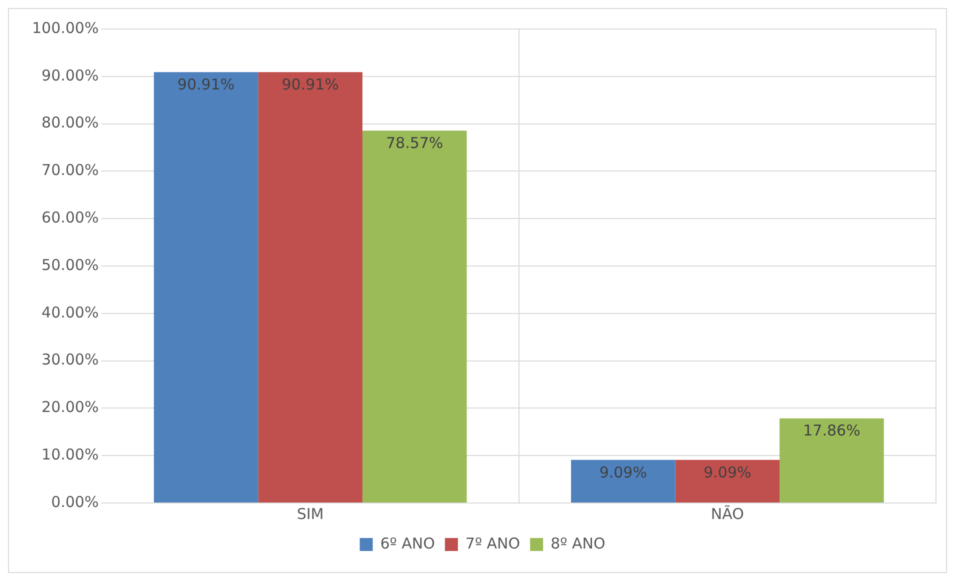  What do you see at coordinates (70, 170) in the screenshot?
I see `y-tick-label: 70.00%` at bounding box center [70, 170].